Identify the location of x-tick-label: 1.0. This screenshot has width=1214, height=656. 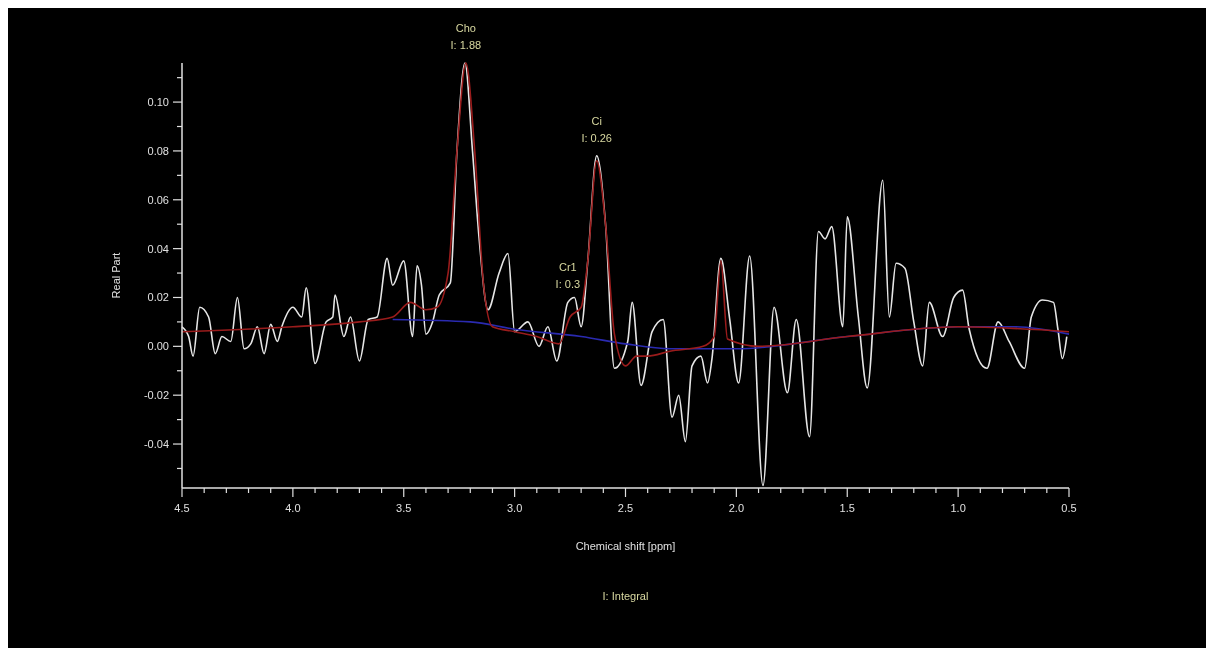
(958, 508).